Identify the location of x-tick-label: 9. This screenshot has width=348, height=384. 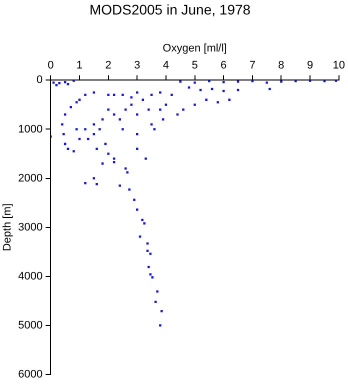
(310, 66).